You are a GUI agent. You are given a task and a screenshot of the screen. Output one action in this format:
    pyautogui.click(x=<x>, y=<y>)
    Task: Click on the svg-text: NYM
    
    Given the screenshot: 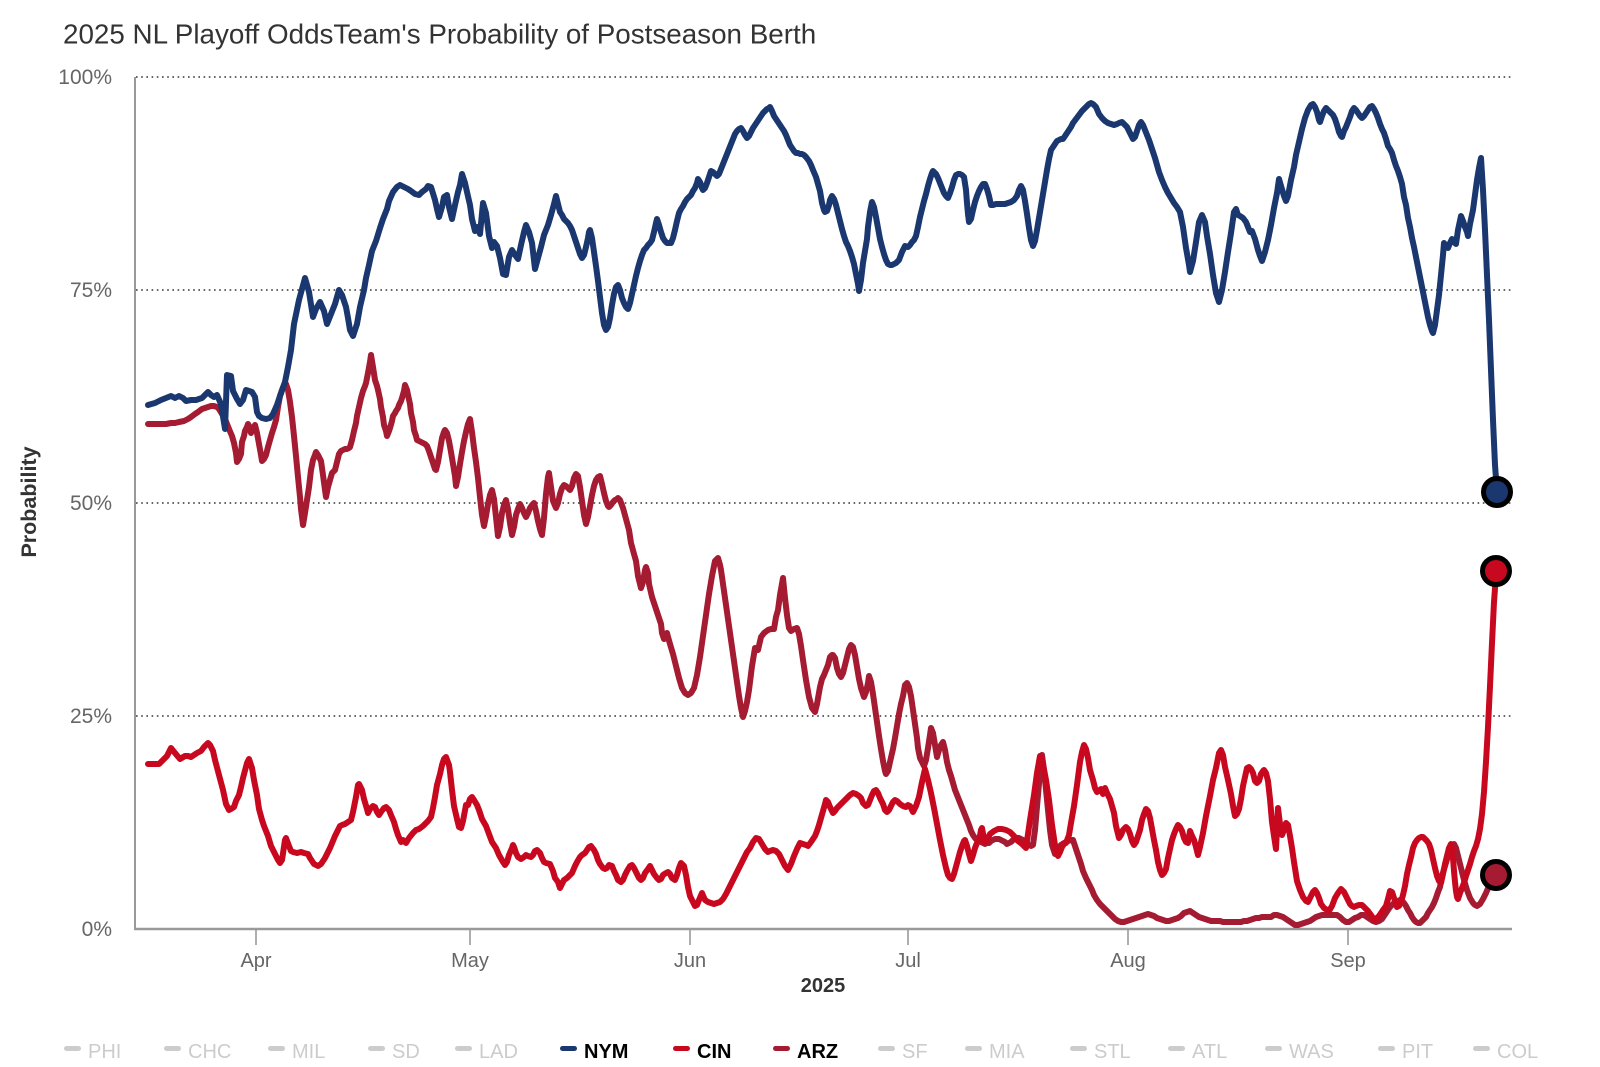 What is the action you would take?
    pyautogui.click(x=606, y=1052)
    